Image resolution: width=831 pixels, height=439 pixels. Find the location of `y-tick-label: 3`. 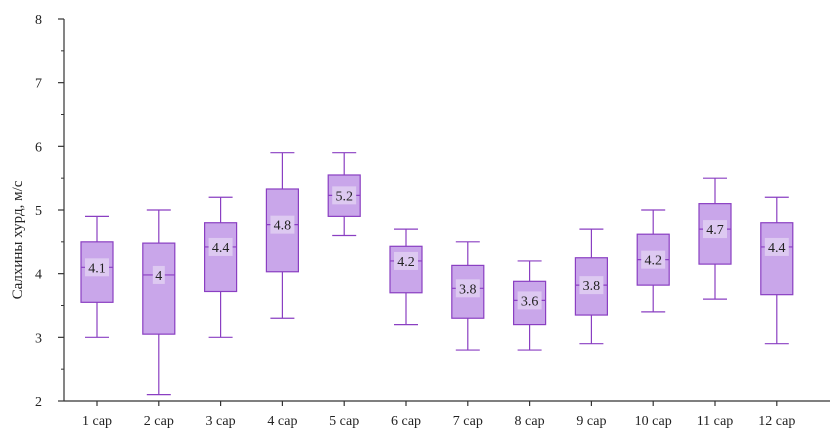

y-tick-label: 3 is located at coordinates (38, 338).